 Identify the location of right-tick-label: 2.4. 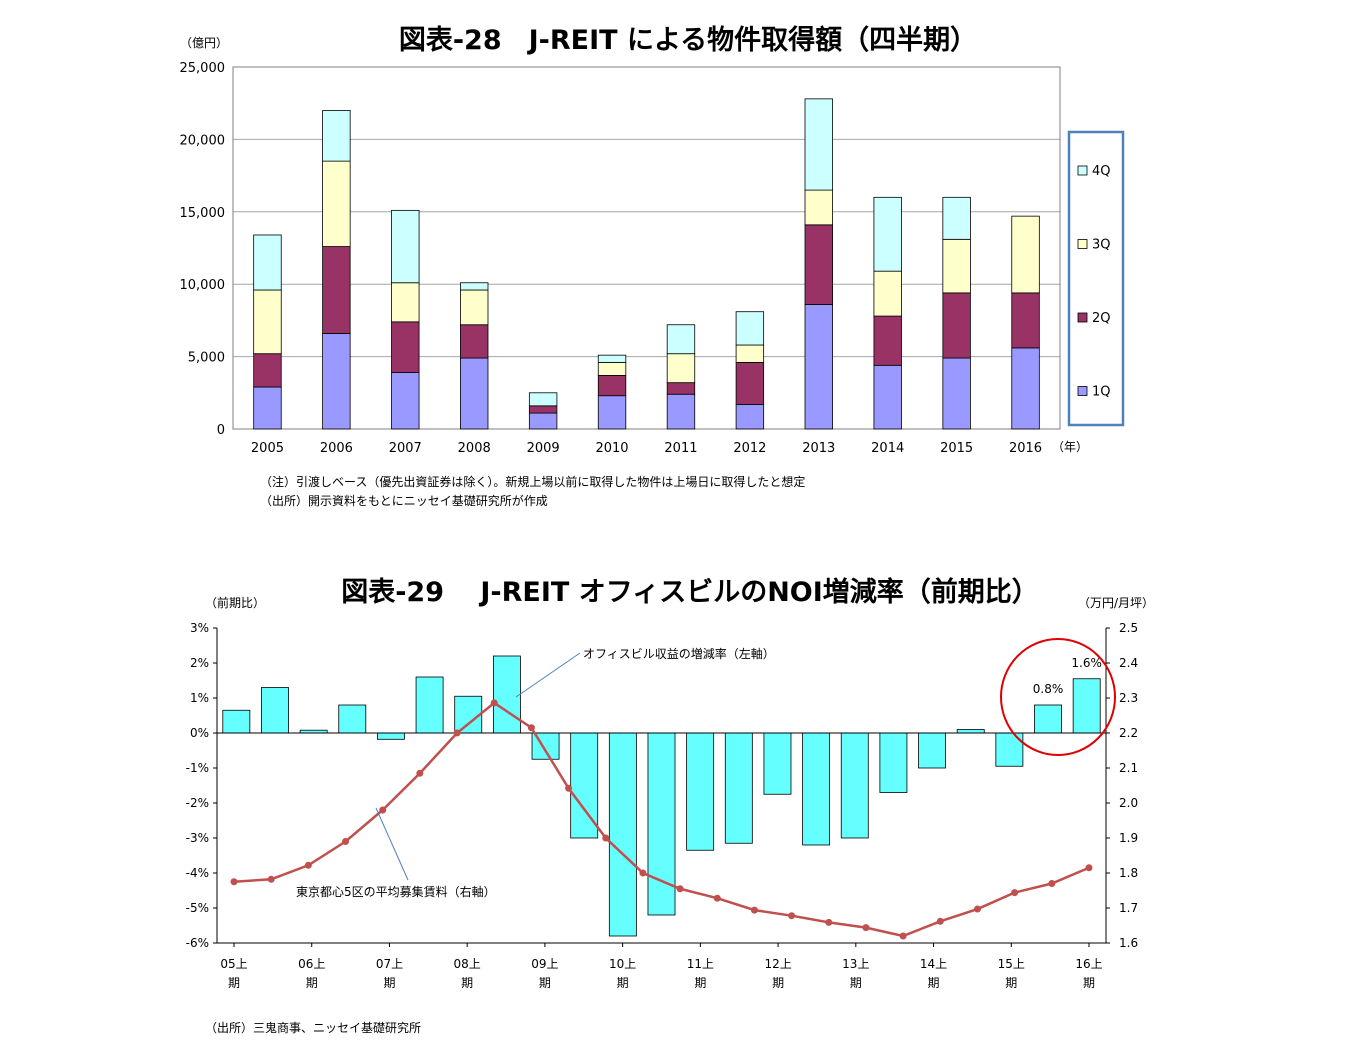
(1128, 663).